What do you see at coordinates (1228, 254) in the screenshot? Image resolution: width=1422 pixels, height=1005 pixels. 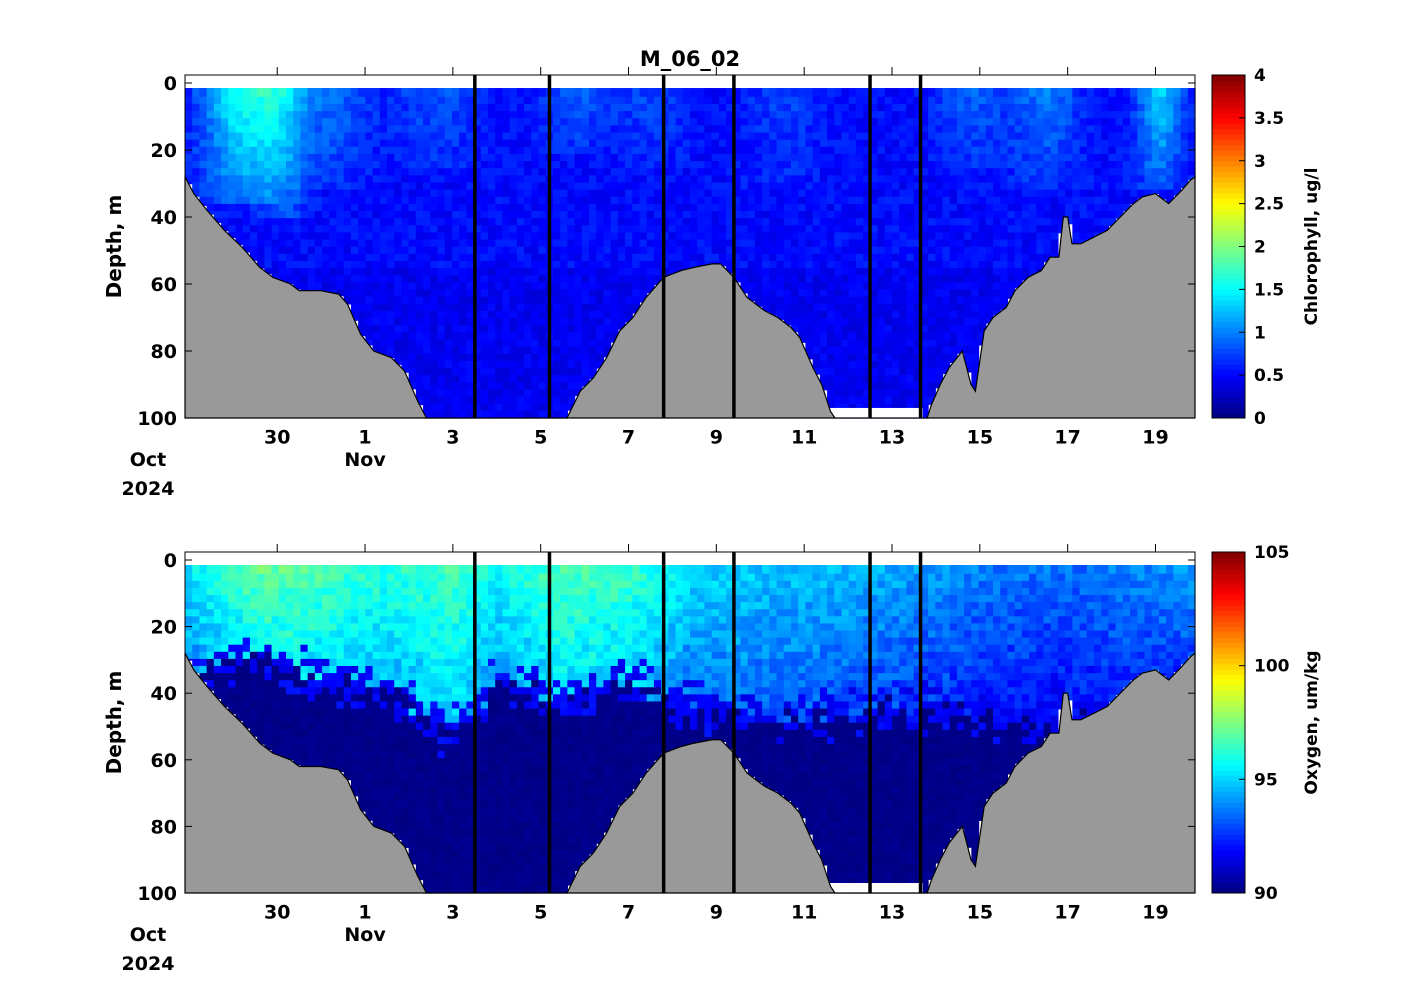 I see `colorbar-segment` at bounding box center [1228, 254].